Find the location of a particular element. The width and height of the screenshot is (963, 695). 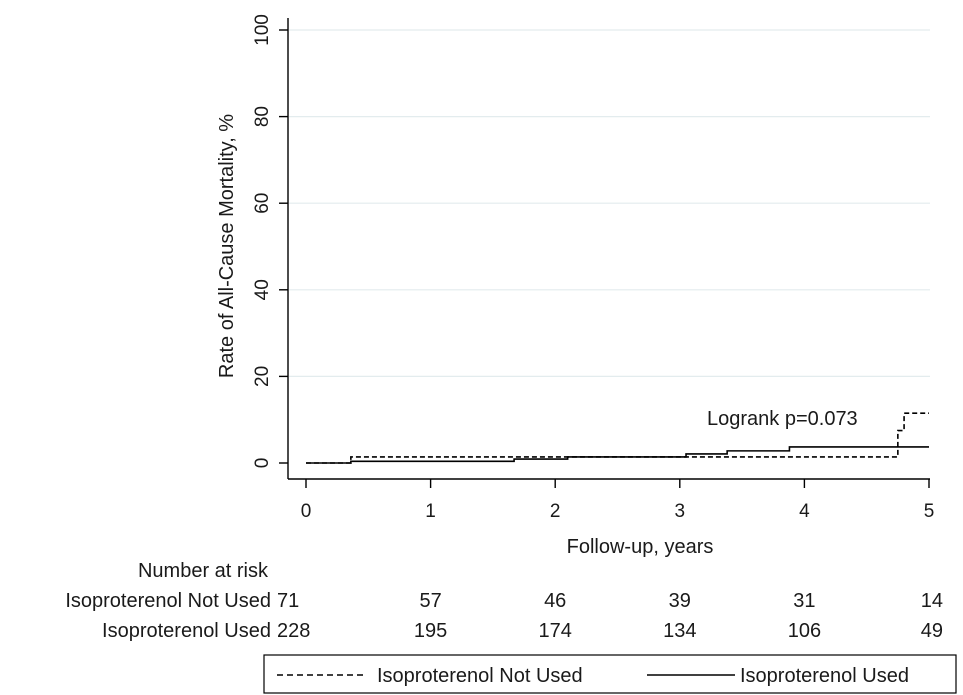

risk-value: 195 is located at coordinates (430, 631).